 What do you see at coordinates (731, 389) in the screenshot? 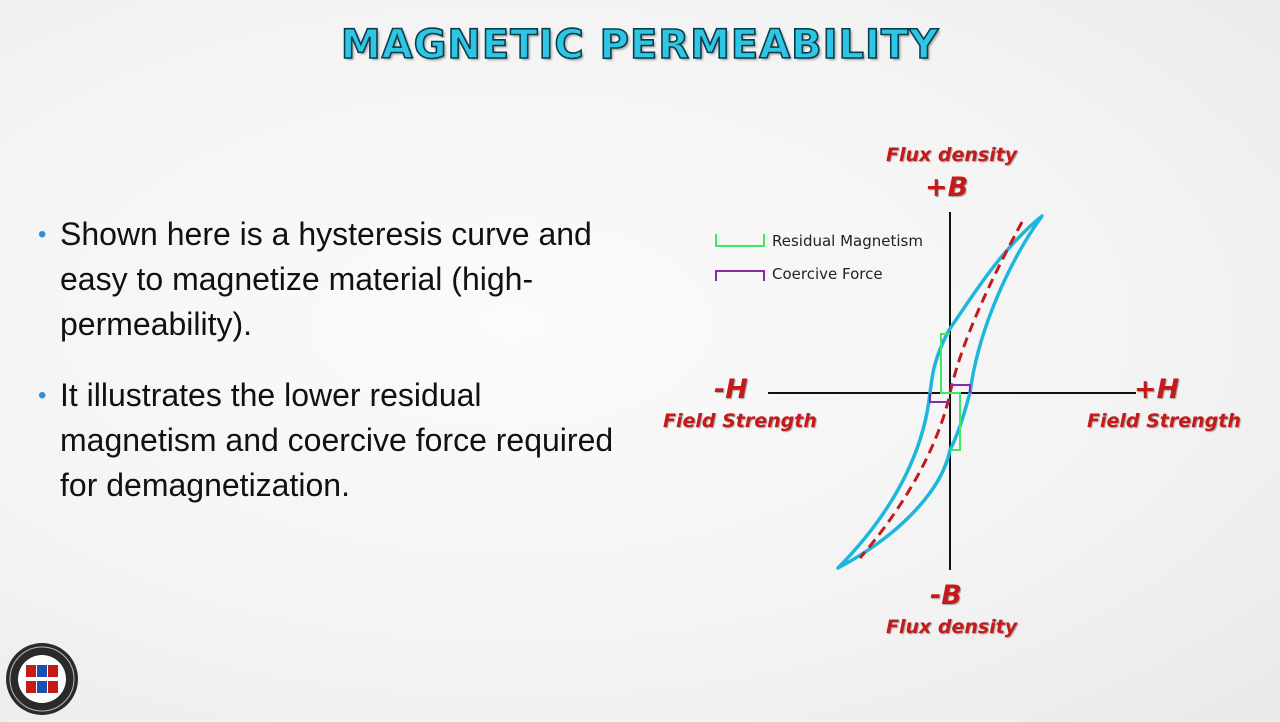
I see `minus-h-label: -H` at bounding box center [731, 389].